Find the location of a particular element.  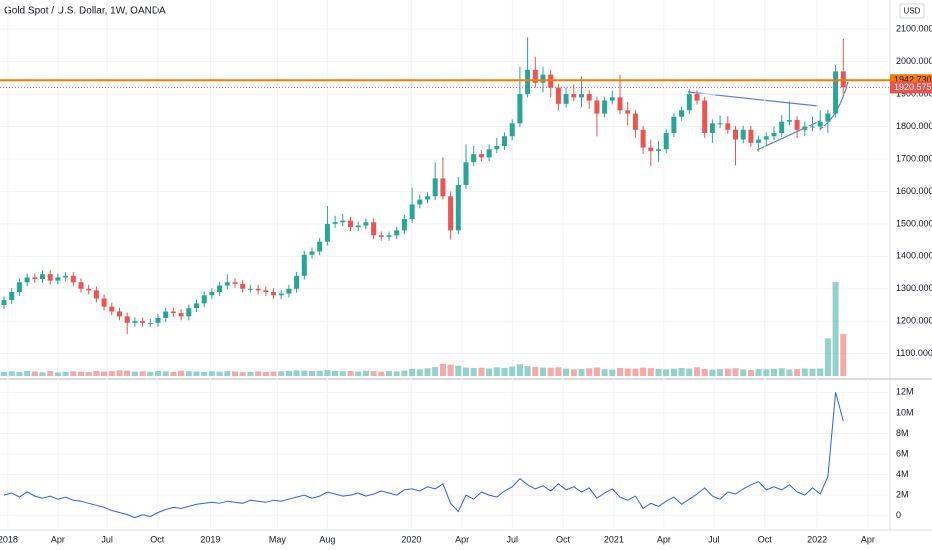

price-tag-label: 1942.730 is located at coordinates (913, 80).